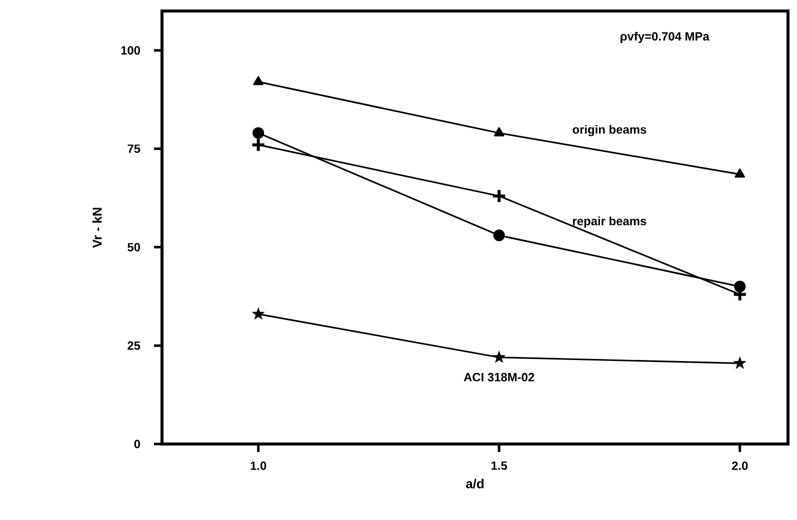 This screenshot has width=797, height=520. Describe the element at coordinates (97, 228) in the screenshot. I see `y-axis-title: Vr - kN` at that location.